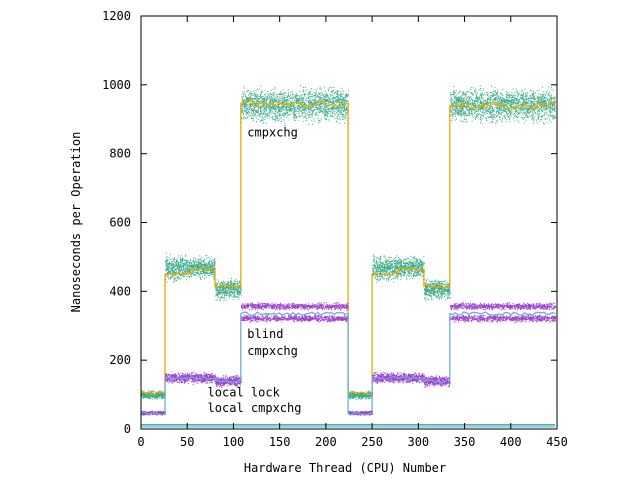 This screenshot has height=480, width=640. I want to click on x-tick-label: 250, so click(372, 442).